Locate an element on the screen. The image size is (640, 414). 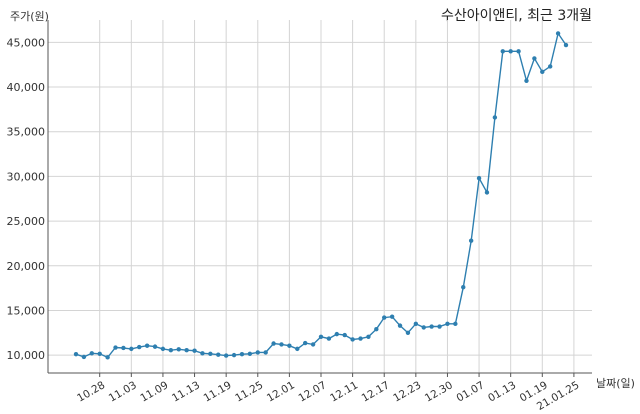
x-tick-label: 11.13 is located at coordinates (186, 391).